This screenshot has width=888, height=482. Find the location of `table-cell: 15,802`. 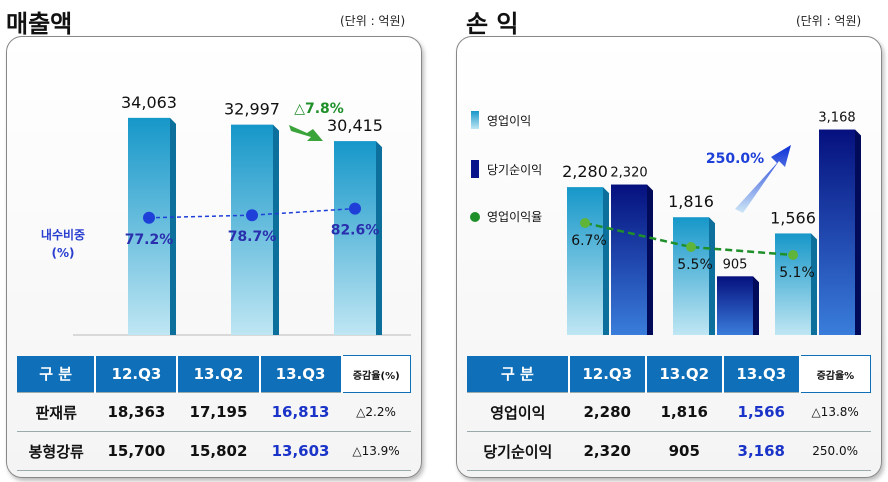

table-cell: 15,802 is located at coordinates (218, 451).